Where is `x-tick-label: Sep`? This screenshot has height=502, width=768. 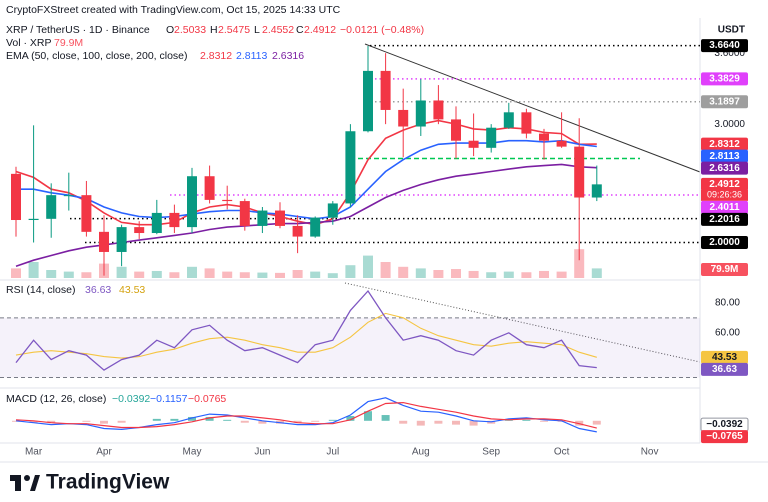 x-tick-label: Sep is located at coordinates (491, 452).